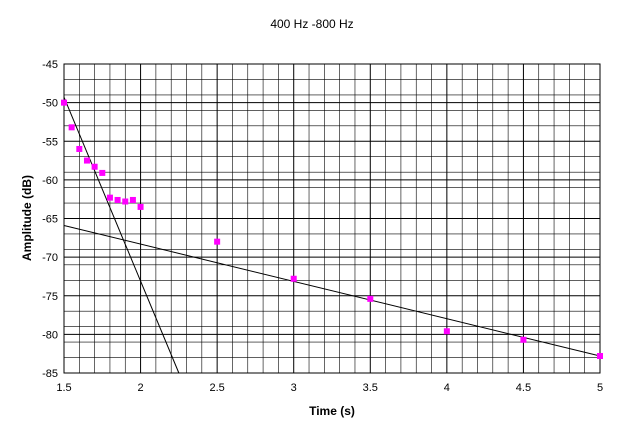  Describe the element at coordinates (141, 388) in the screenshot. I see `x-tick-label: 2` at that location.